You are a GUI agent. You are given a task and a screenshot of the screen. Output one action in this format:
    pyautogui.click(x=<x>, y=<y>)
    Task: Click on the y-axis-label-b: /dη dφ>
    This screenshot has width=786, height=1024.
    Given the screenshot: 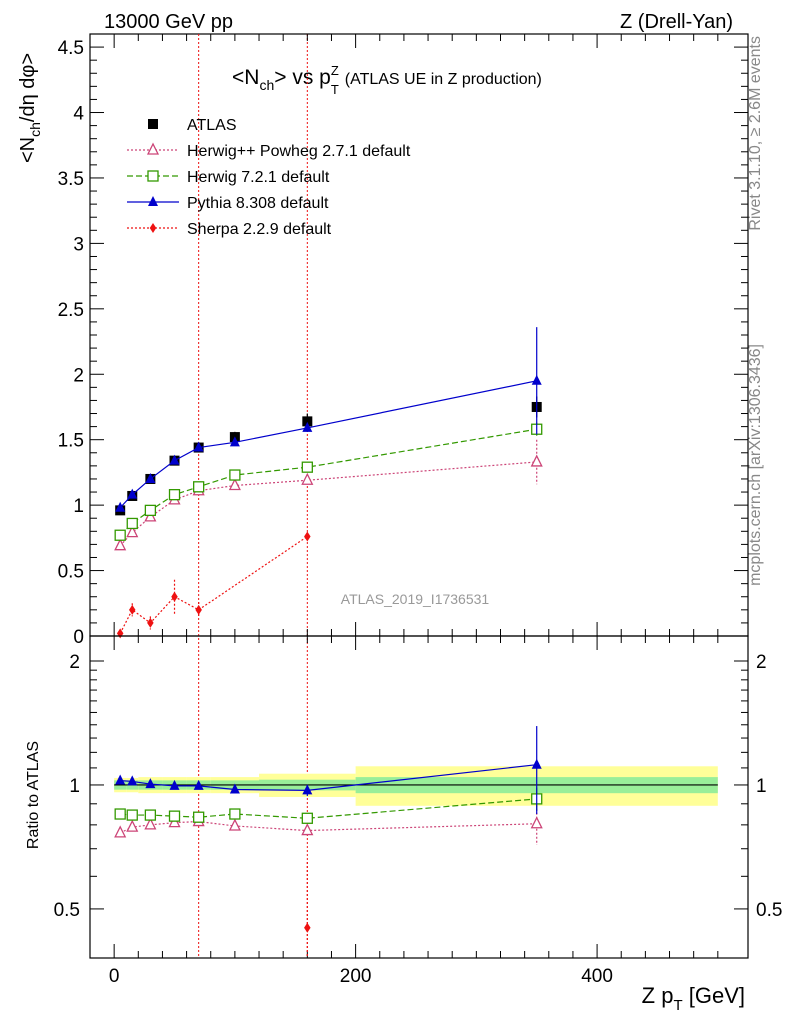 What is the action you would take?
    pyautogui.click(x=28, y=87)
    